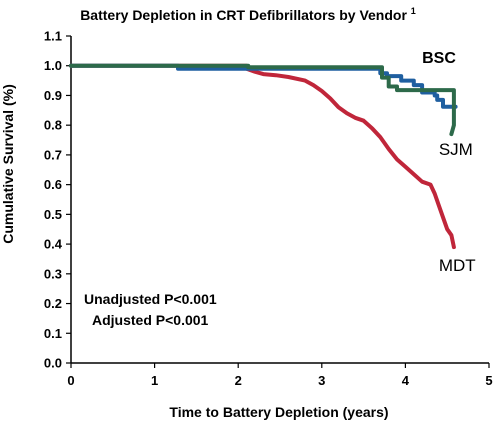  What do you see at coordinates (456, 149) in the screenshot?
I see `series-label-sjm: SJM` at bounding box center [456, 149].